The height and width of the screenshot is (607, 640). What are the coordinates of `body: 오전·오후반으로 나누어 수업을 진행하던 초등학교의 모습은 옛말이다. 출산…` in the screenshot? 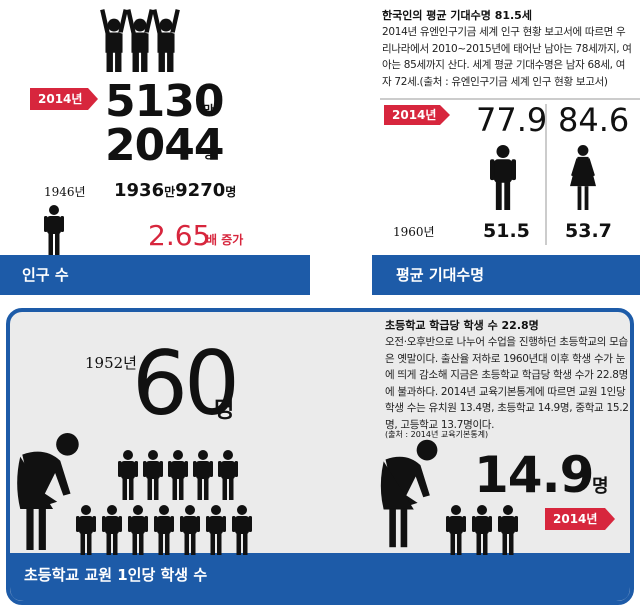 It's located at (507, 383).